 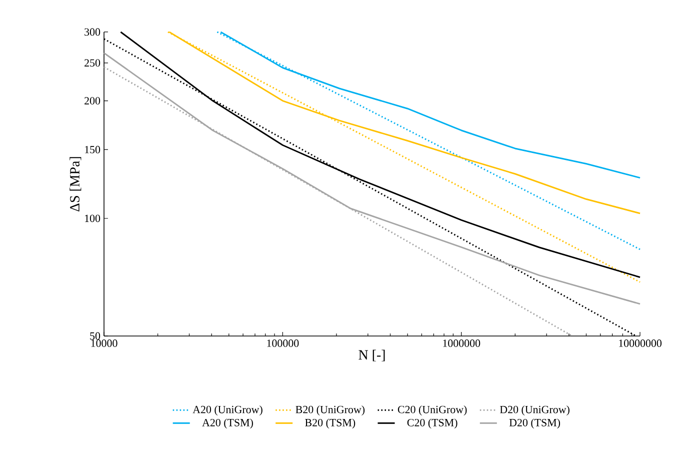 What do you see at coordinates (371, 356) in the screenshot?
I see `x-axis-title: N [-]` at bounding box center [371, 356].